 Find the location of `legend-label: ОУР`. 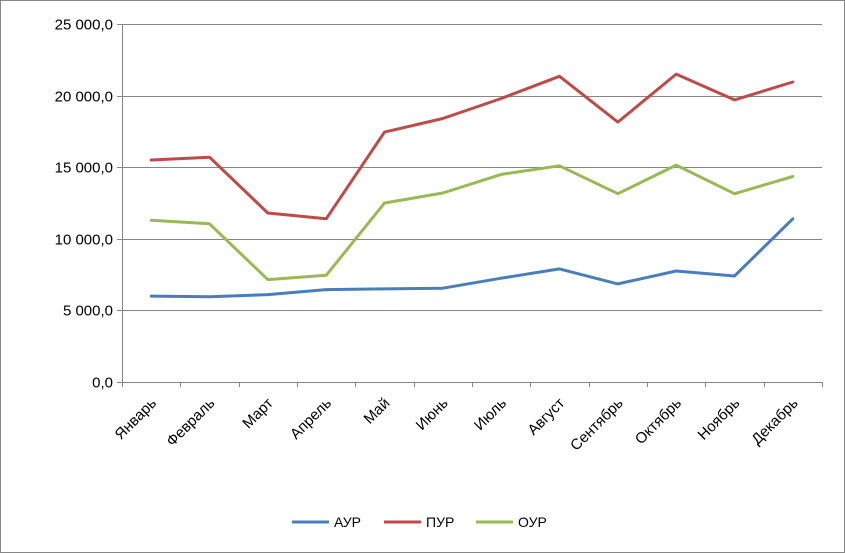

legend-label: ОУР is located at coordinates (532, 522).